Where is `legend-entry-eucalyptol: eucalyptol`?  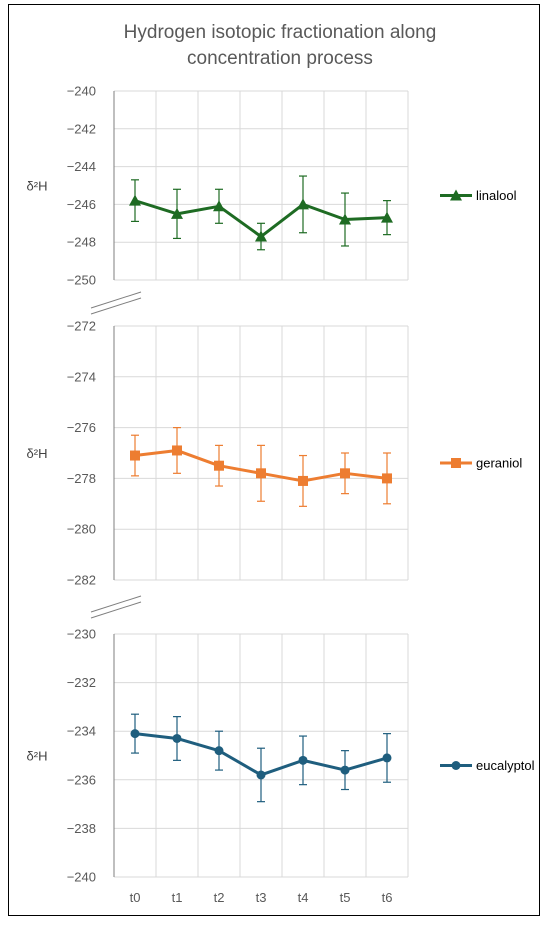
legend-entry-eucalyptol: eucalyptol is located at coordinates (487, 765).